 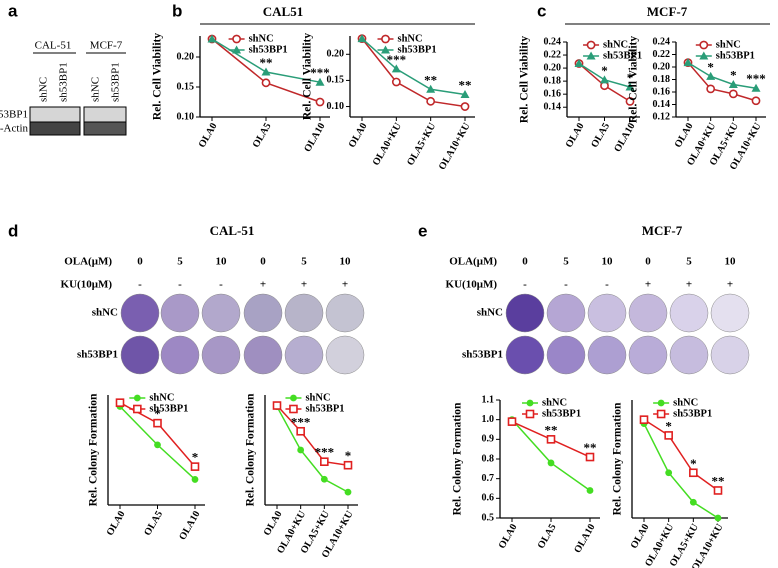 I want to click on row-label: β-Actin, so click(x=14, y=129).